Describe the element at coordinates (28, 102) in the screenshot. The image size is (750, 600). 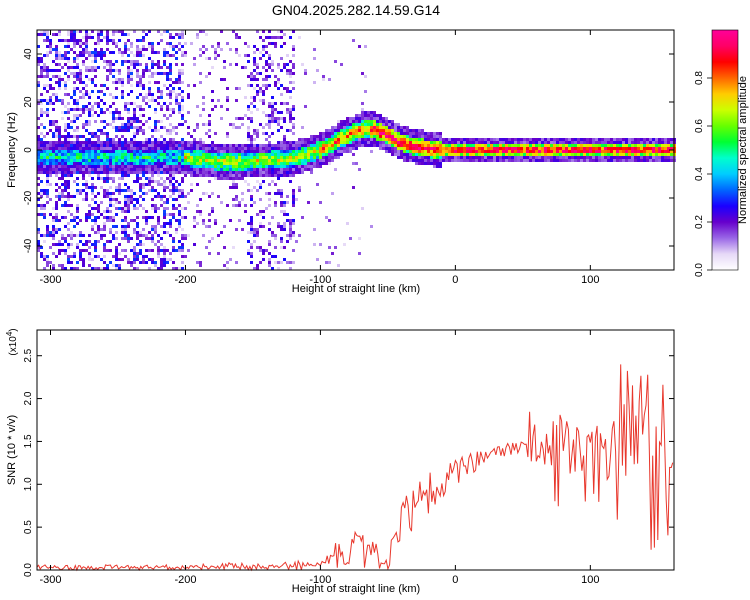
I see `spectrogram-y-tick-label: 20` at that location.